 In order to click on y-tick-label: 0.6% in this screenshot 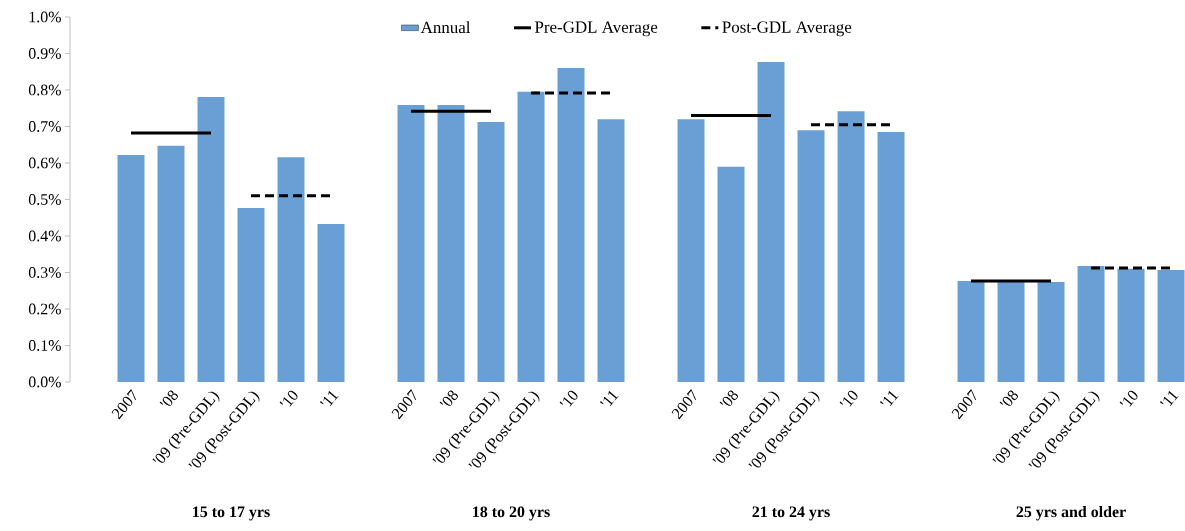, I will do `click(44, 163)`.